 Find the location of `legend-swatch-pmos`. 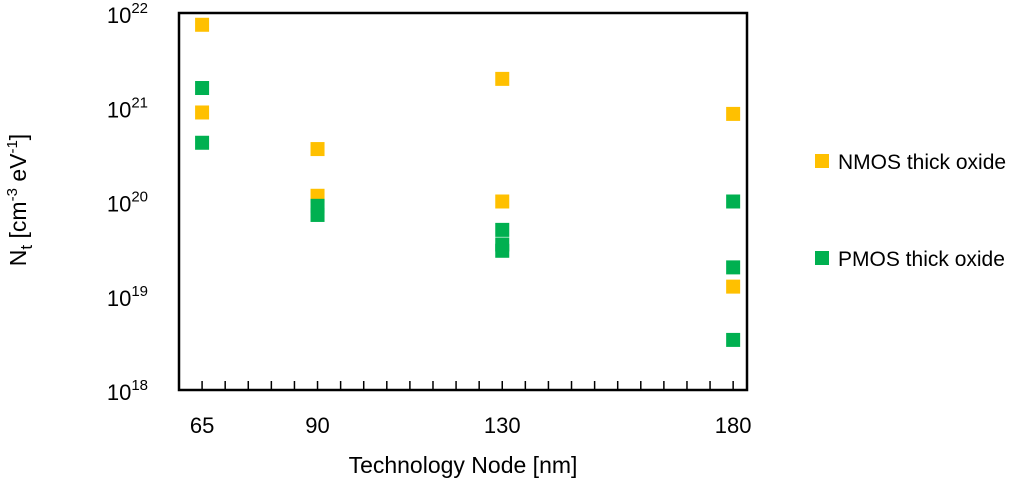

legend-swatch-pmos is located at coordinates (822, 258).